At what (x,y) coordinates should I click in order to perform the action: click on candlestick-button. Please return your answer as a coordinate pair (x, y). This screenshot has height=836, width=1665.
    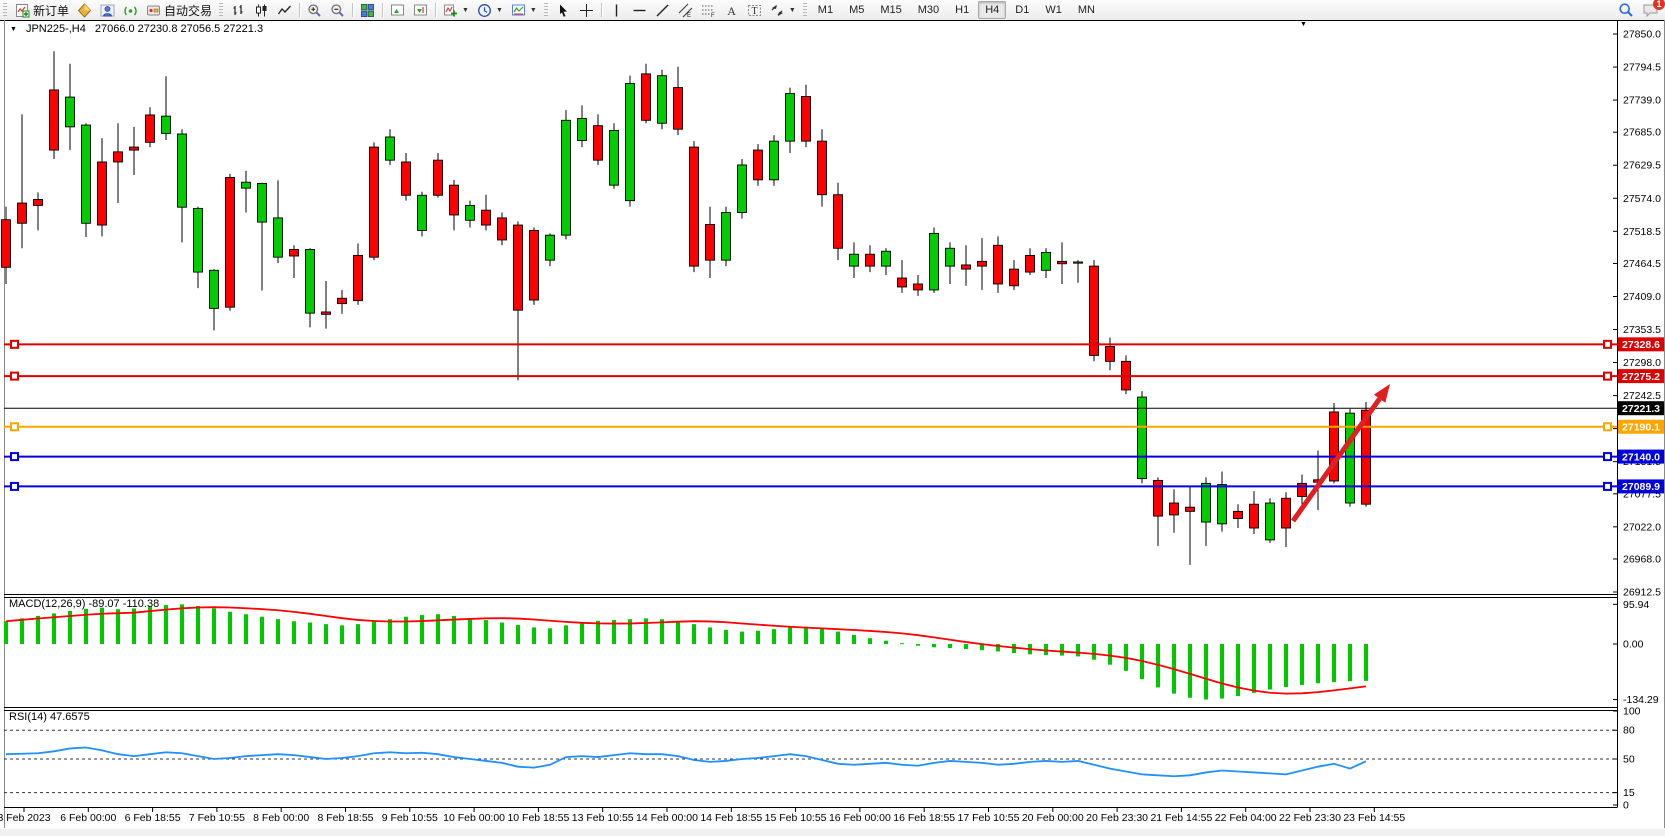
    Looking at the image, I should click on (261, 10).